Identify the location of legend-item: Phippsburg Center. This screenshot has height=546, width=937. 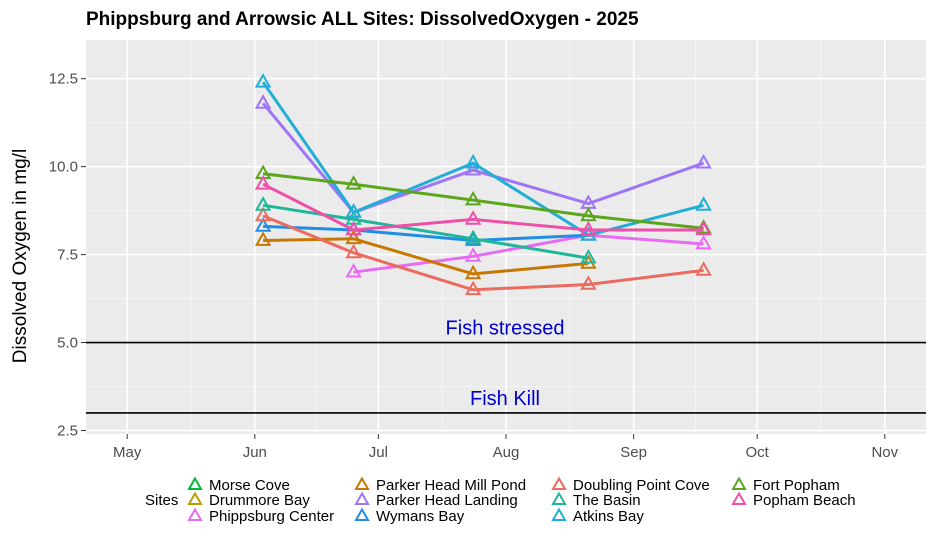
(260, 516).